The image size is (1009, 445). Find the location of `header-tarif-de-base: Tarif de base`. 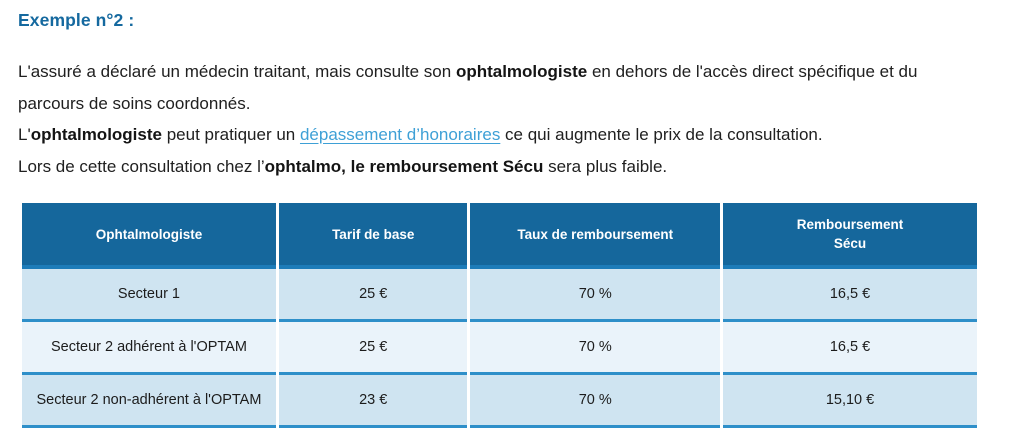

header-tarif-de-base: Tarif de base is located at coordinates (373, 236).